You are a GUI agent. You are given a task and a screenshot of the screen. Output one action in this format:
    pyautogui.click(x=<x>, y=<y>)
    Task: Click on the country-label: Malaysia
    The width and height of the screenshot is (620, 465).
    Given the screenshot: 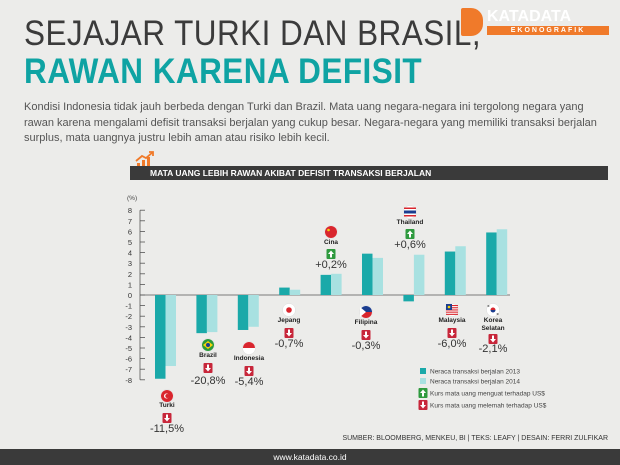 What is the action you would take?
    pyautogui.click(x=451, y=320)
    